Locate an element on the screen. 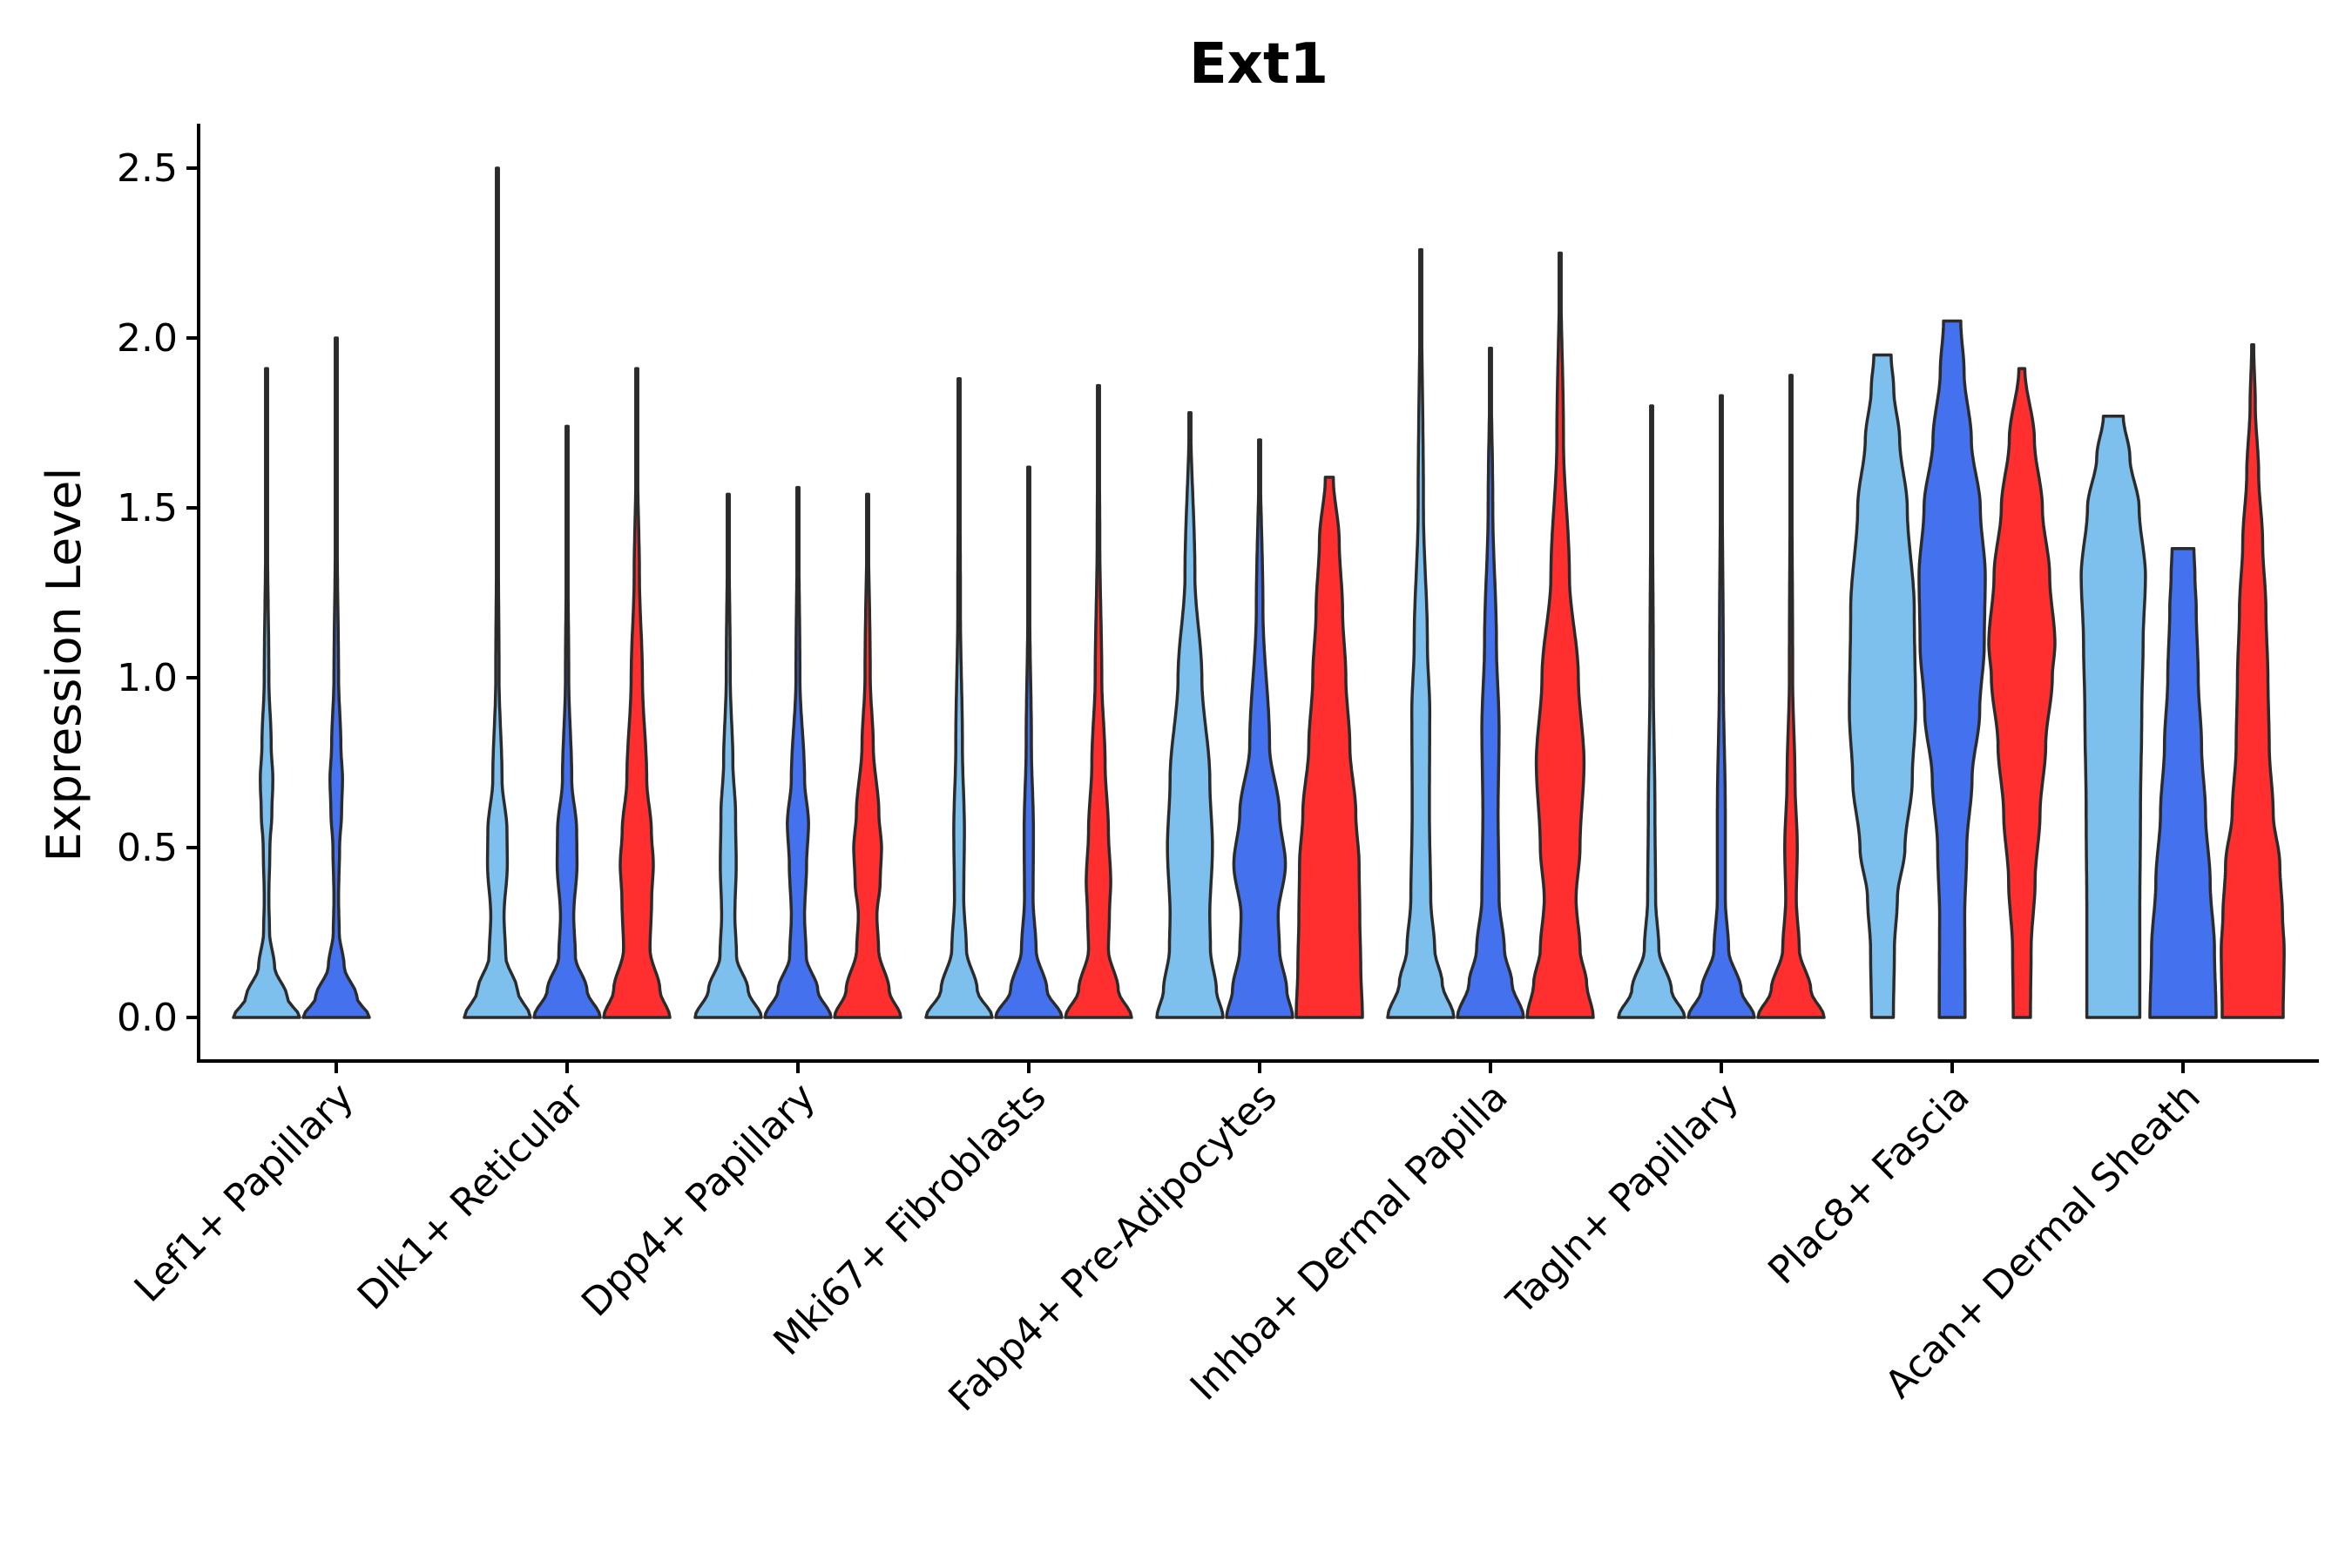 Image resolution: width=2352 pixels, height=1568 pixels. x-tick-label: Dlk1+ Reticular is located at coordinates (471, 1196).